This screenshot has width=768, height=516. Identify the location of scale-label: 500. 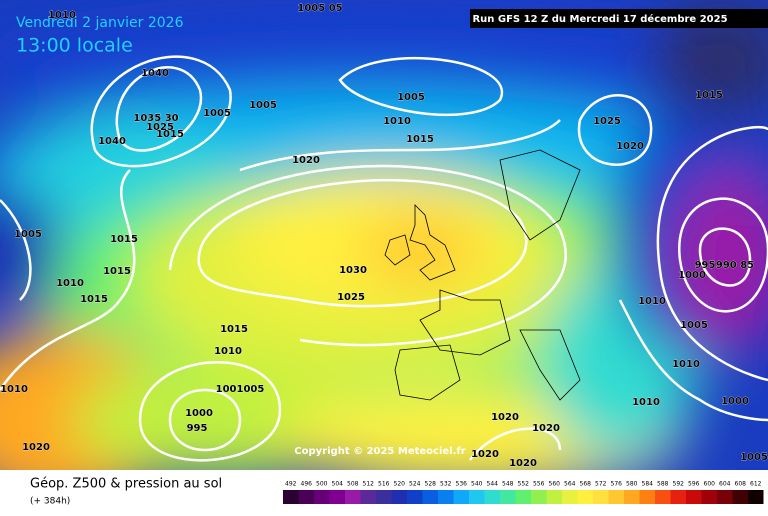
(322, 484).